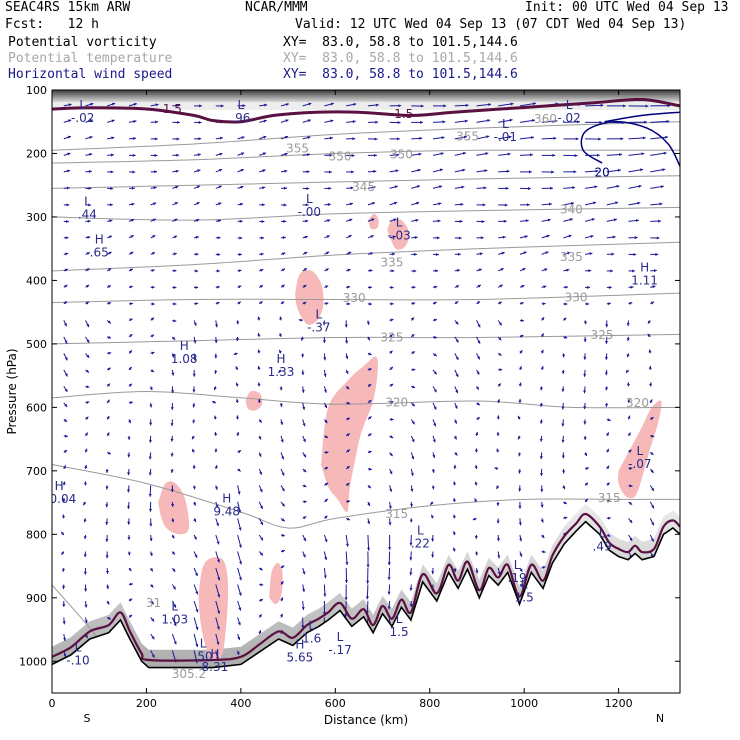 The width and height of the screenshot is (740, 740). What do you see at coordinates (400, 74) in the screenshot?
I see `field-wind-xy: XY= 83.0, 58.8 to 101.5,144.6` at bounding box center [400, 74].